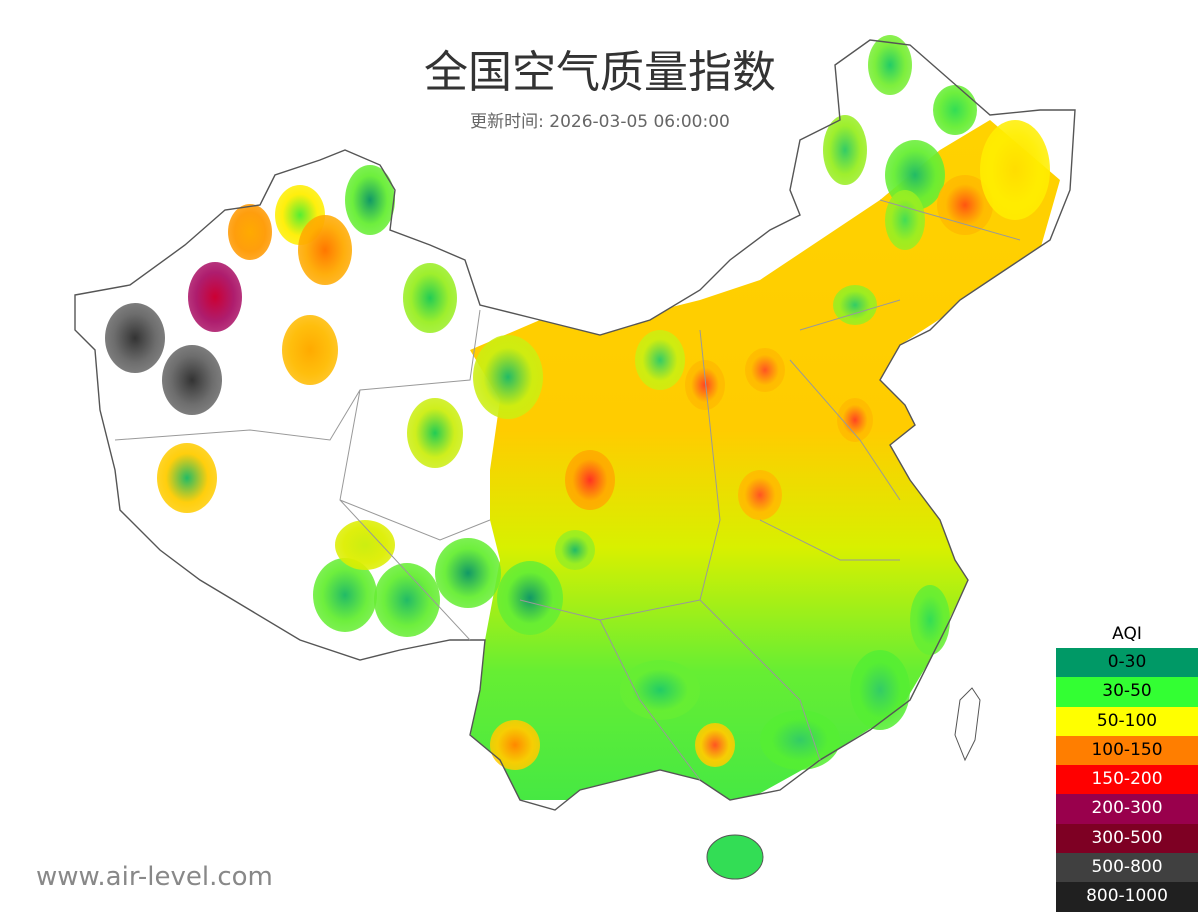 The width and height of the screenshot is (1200, 913). I want to click on legend-item: 30-50, so click(1127, 692).